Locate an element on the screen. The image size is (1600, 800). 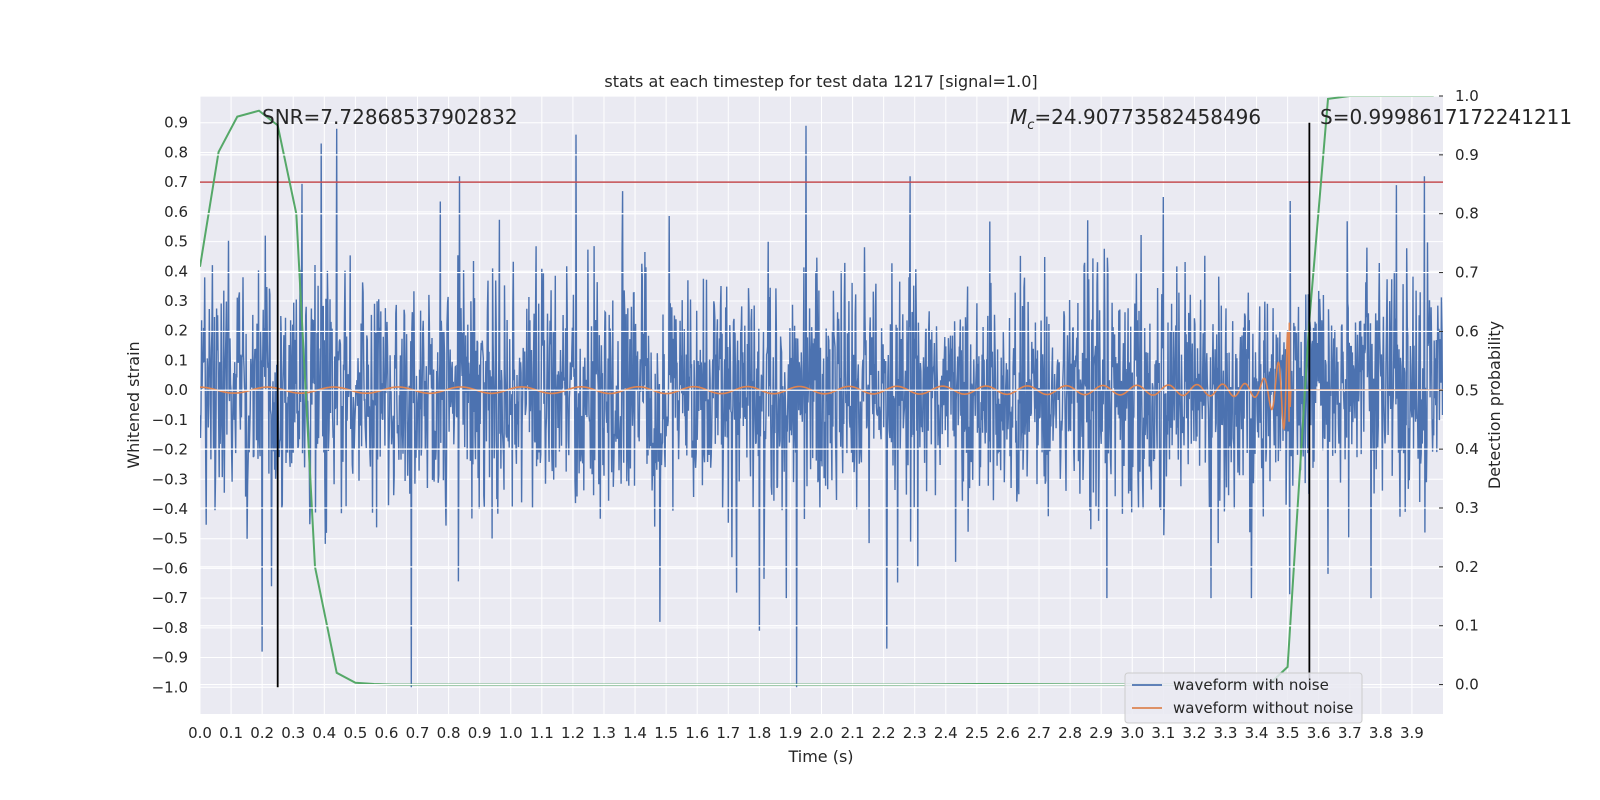
right-y-tick-label: 0.8 is located at coordinates (1467, 214).